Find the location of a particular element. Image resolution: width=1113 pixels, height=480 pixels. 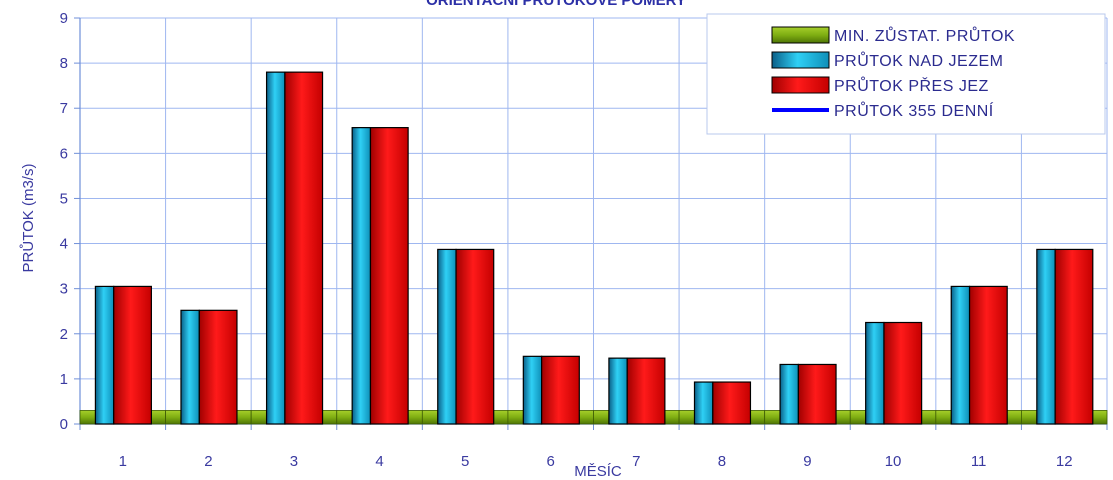

x-tick-label: 3 is located at coordinates (294, 461).